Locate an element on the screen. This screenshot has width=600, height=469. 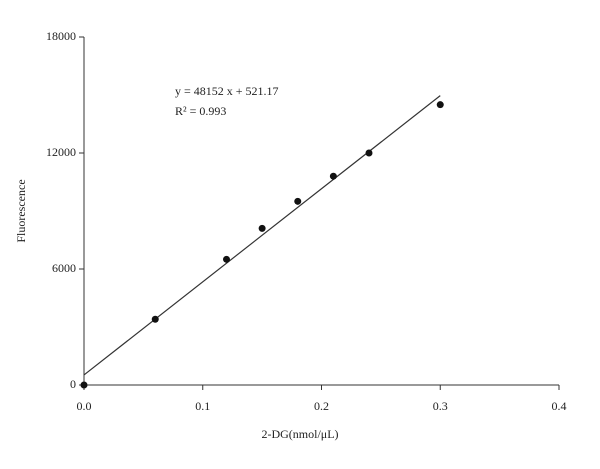
annotation: R² = 0.993 is located at coordinates (200, 111).